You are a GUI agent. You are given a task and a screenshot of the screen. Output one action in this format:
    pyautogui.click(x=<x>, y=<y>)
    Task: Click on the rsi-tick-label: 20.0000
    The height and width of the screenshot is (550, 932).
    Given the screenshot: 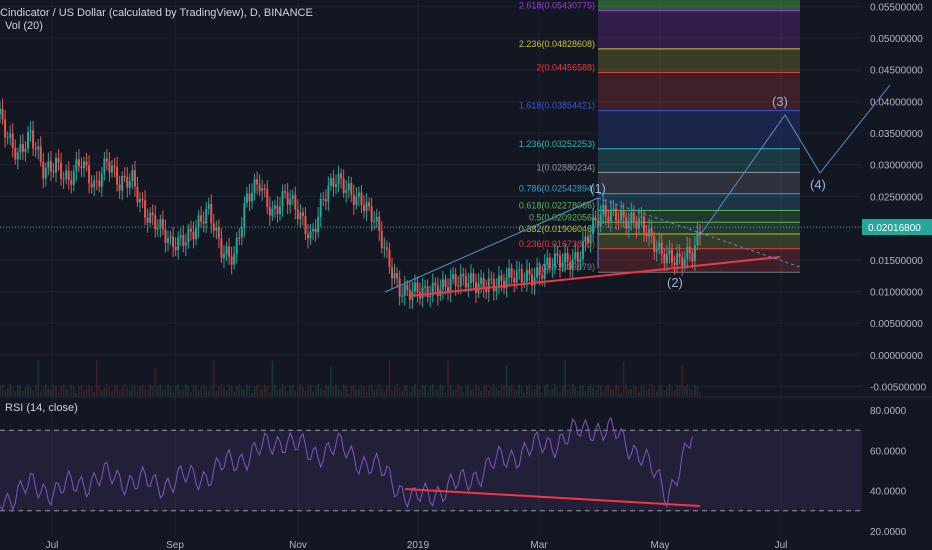 What is the action you would take?
    pyautogui.click(x=888, y=532)
    